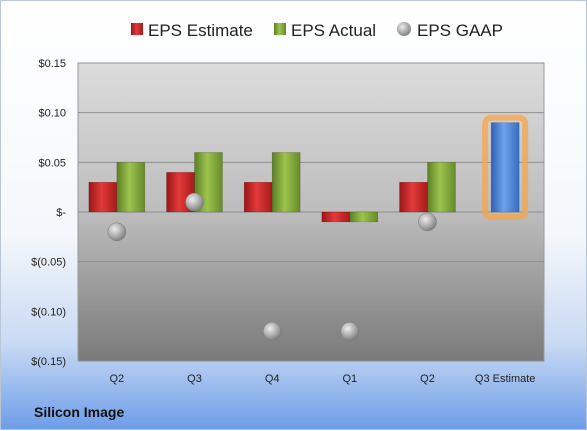 Image resolution: width=587 pixels, height=431 pixels. What do you see at coordinates (322, 379) in the screenshot?
I see `x-axis-ticks: Q2 Q3 Q4 Q1 Q2 Q3 Estimate` at bounding box center [322, 379].